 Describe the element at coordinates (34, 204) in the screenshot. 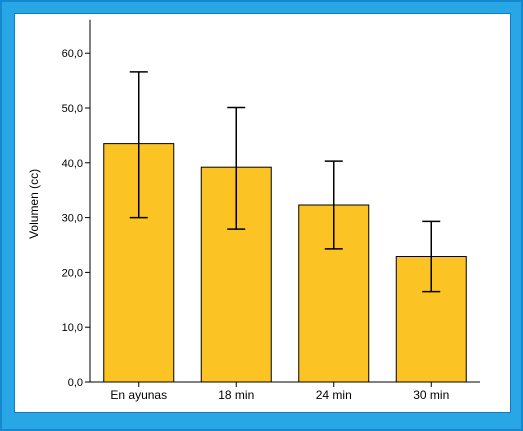

I see `y-axis-label: Volumen (cc)` at that location.